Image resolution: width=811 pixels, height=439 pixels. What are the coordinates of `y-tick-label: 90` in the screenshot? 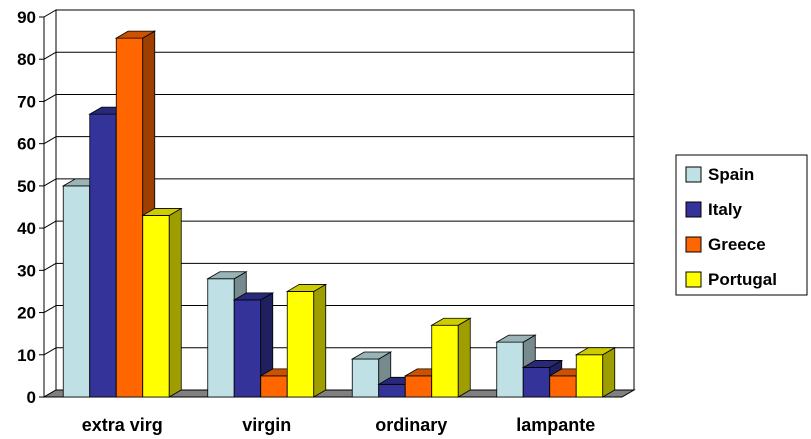 It's located at (26, 17).